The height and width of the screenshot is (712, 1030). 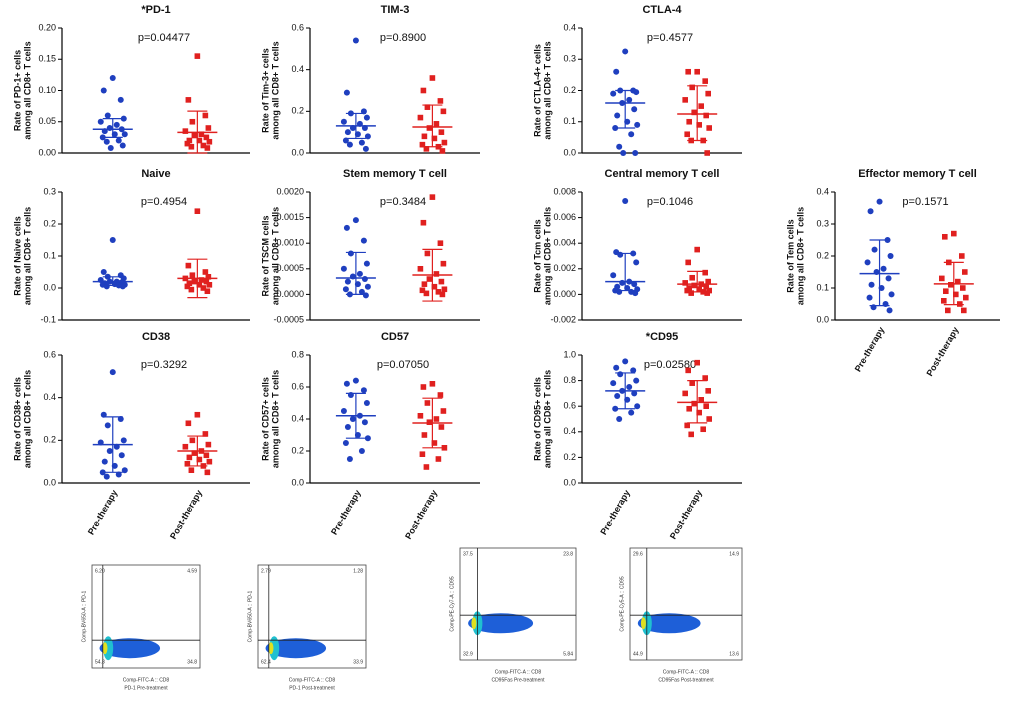 I want to click on flow-title: PD-1 Post-treatment, so click(x=312, y=688).